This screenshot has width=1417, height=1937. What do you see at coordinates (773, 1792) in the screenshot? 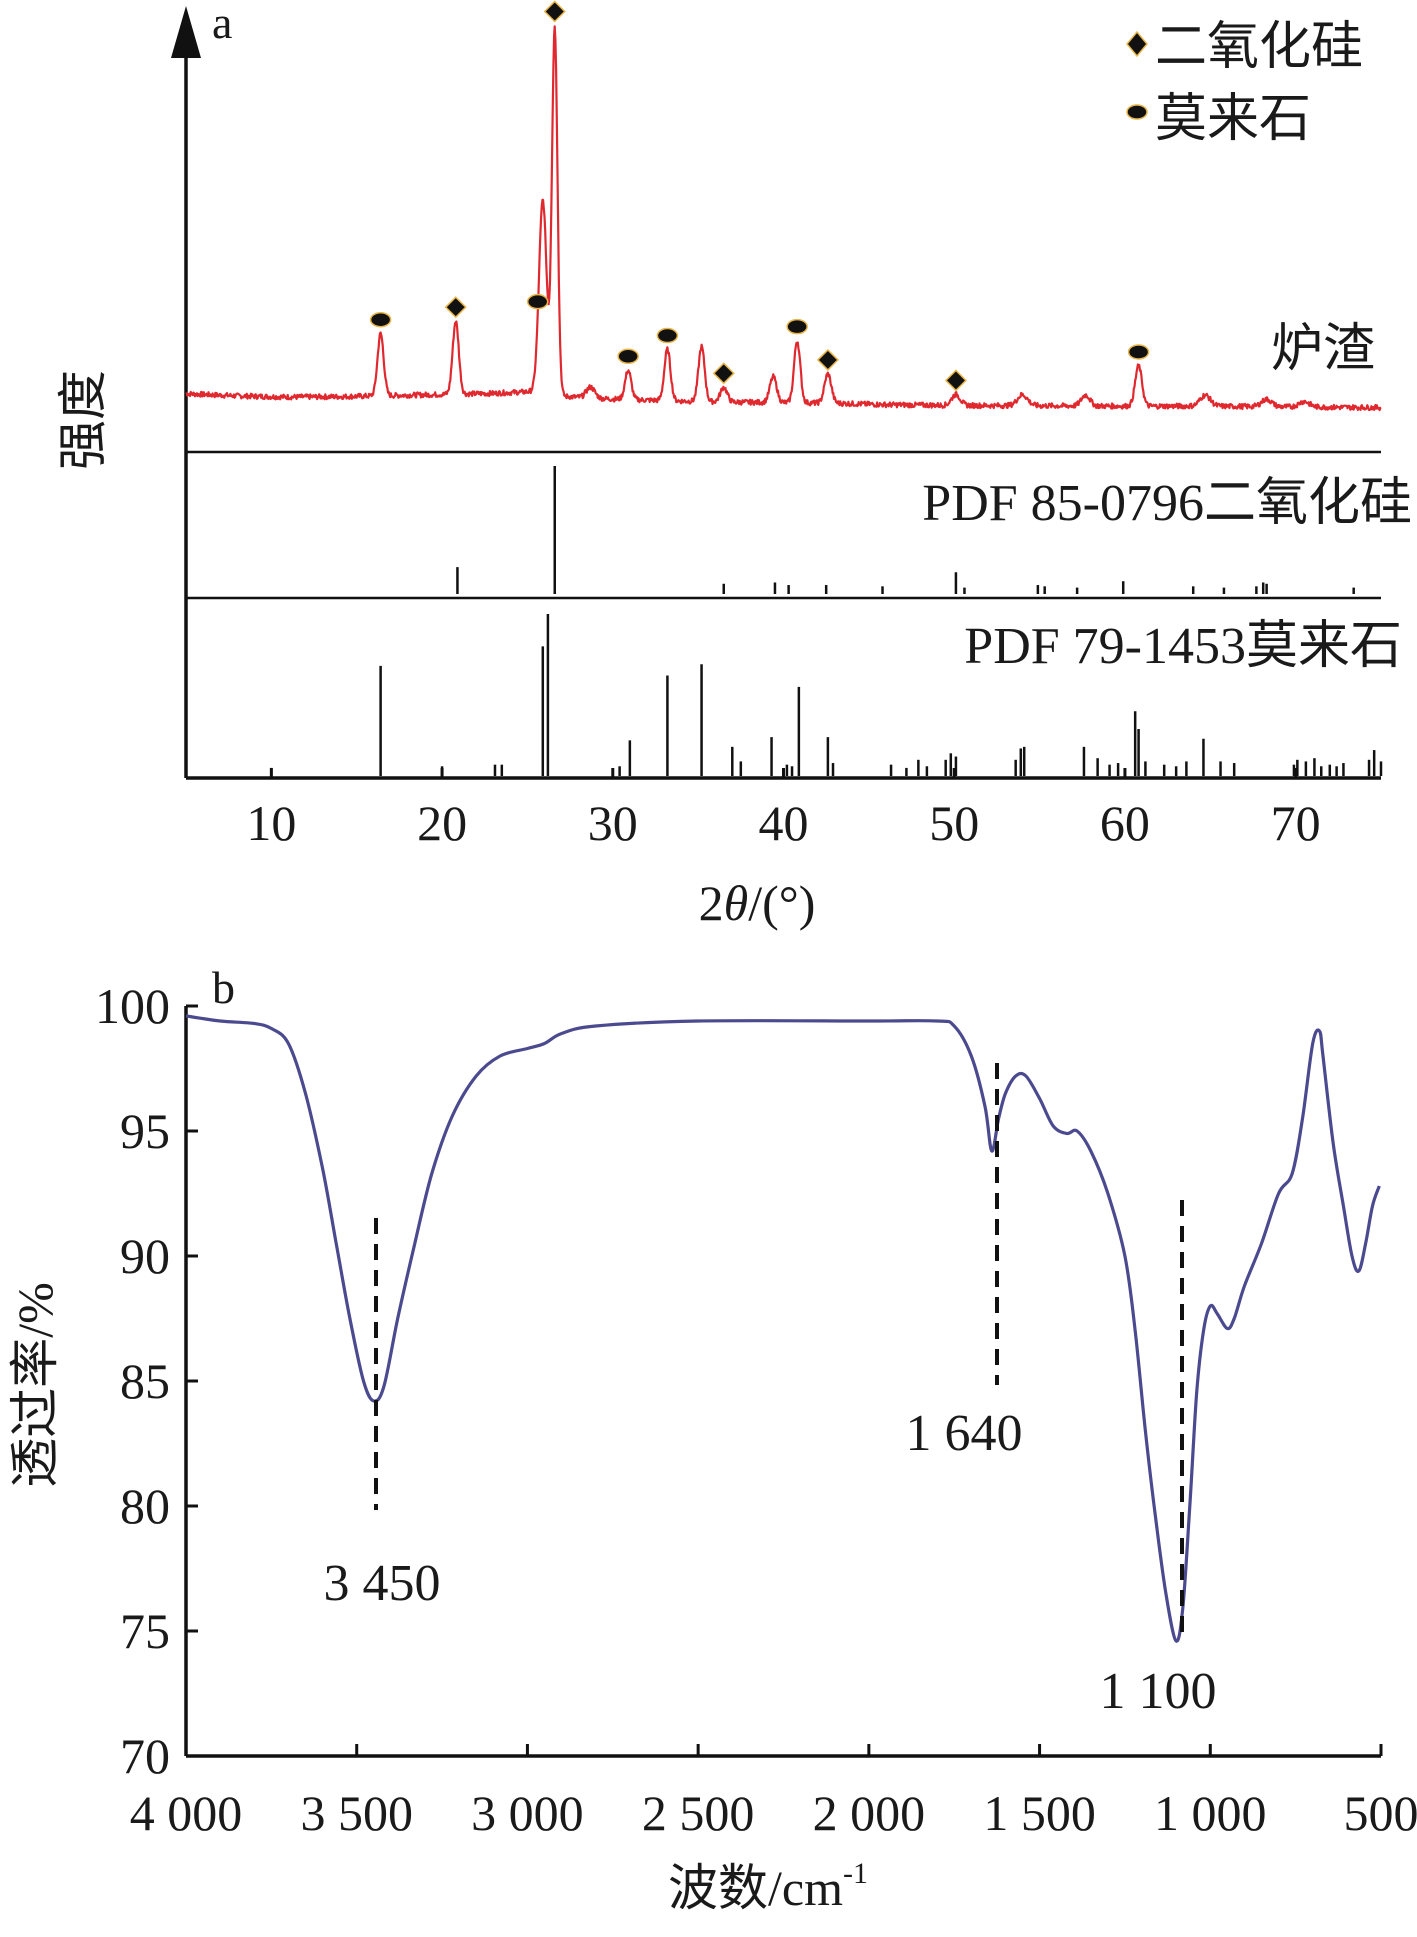
I see `panel-b-x-ticks: 4 000 3 500 3 000 2 500 2 000 1 500 1 000 500` at bounding box center [773, 1792].